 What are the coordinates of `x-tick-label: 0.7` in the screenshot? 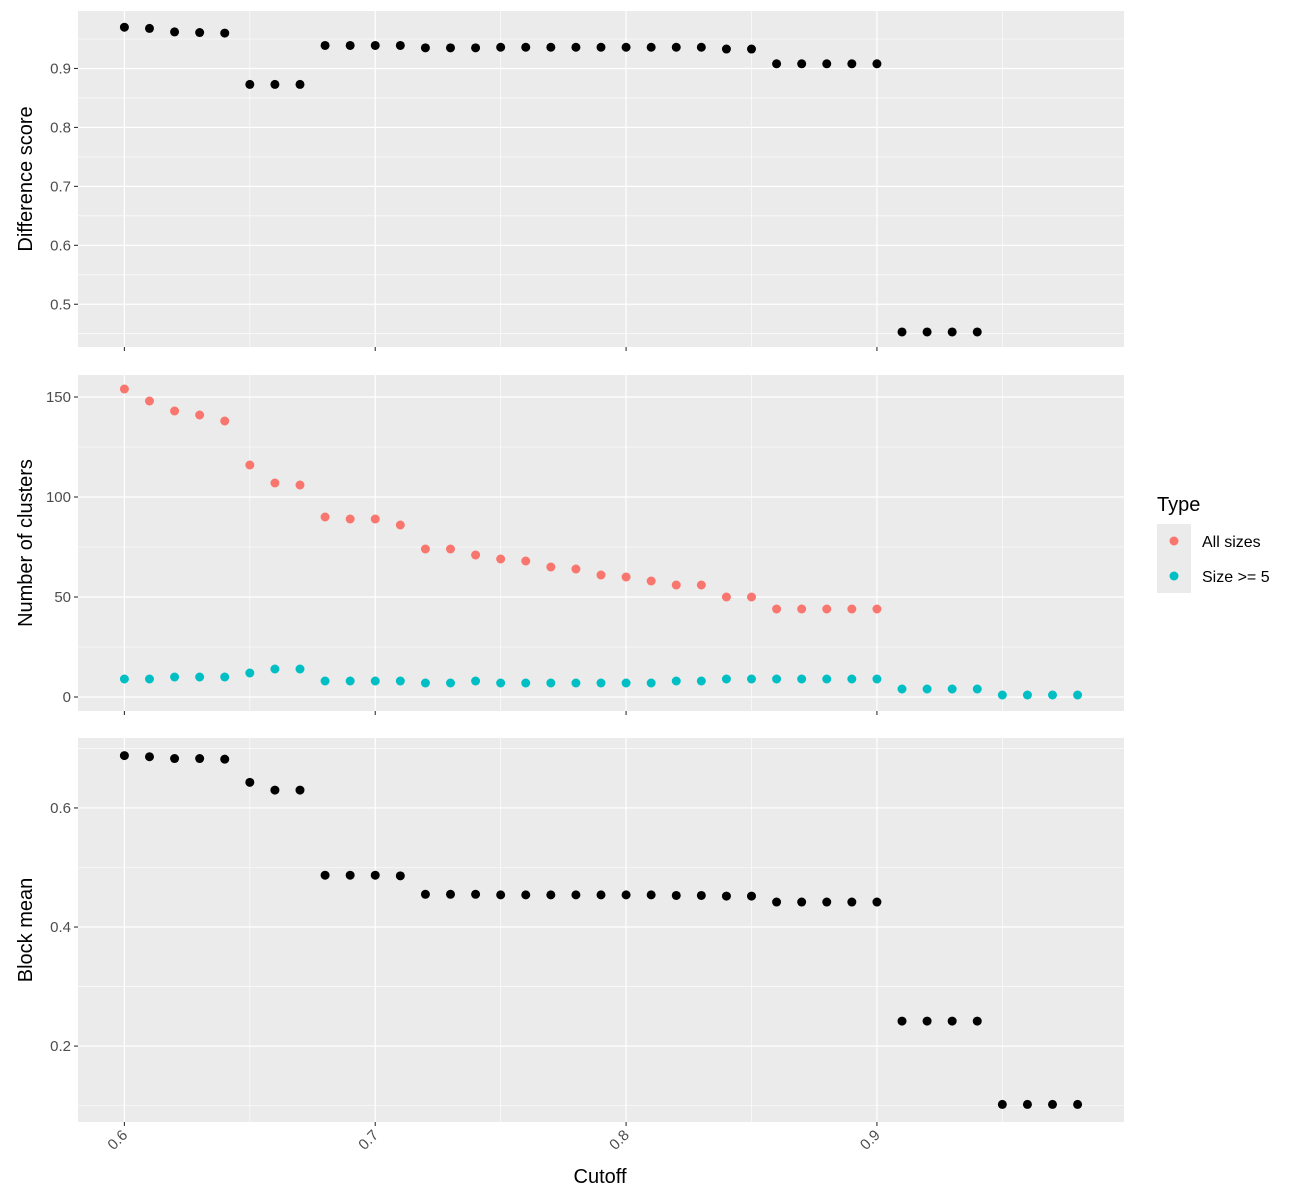 It's located at (368, 1140).